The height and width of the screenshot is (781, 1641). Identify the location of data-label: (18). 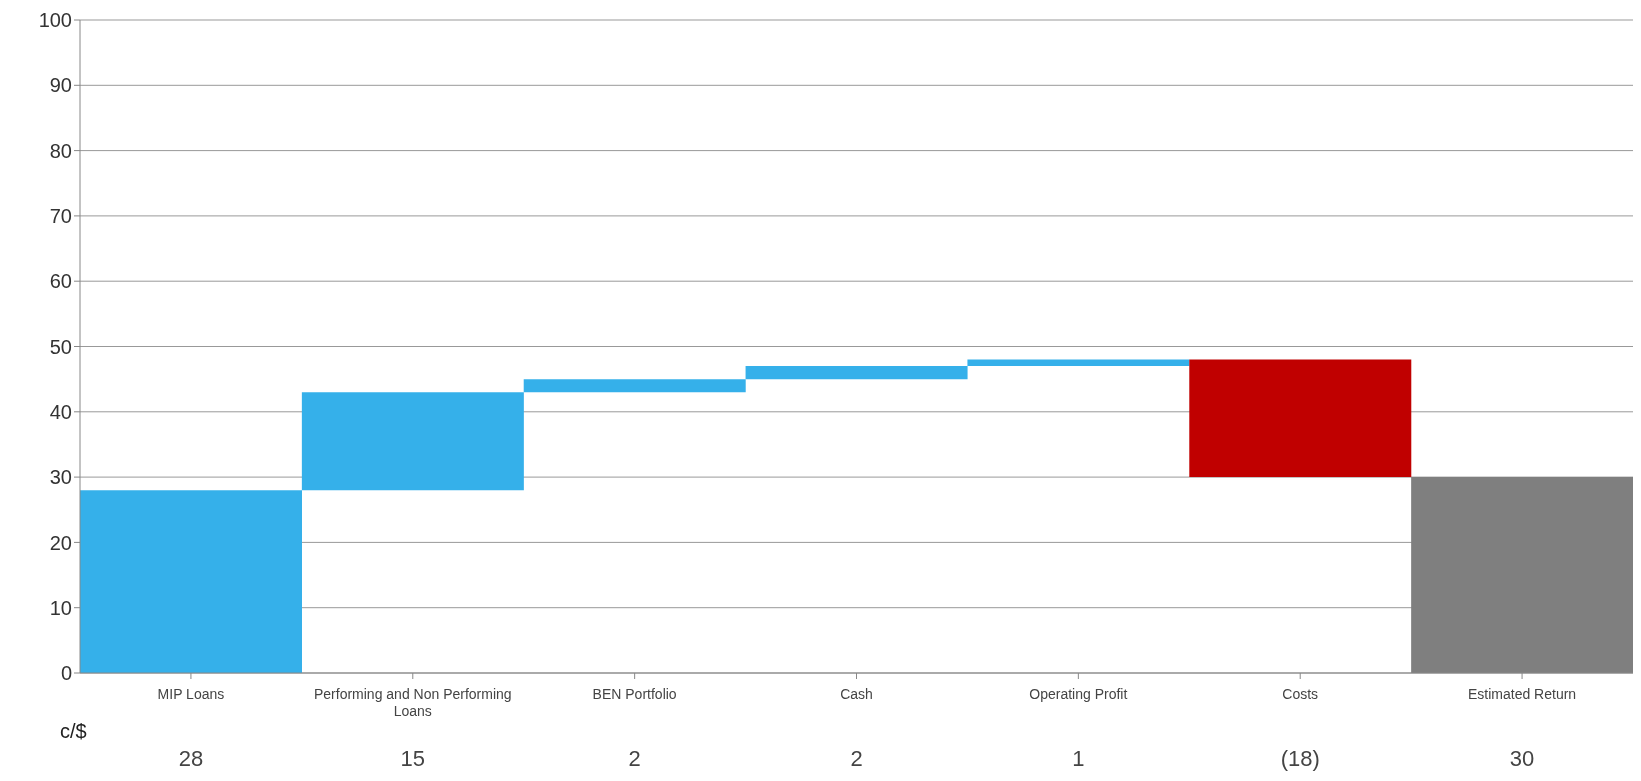
(1300, 758).